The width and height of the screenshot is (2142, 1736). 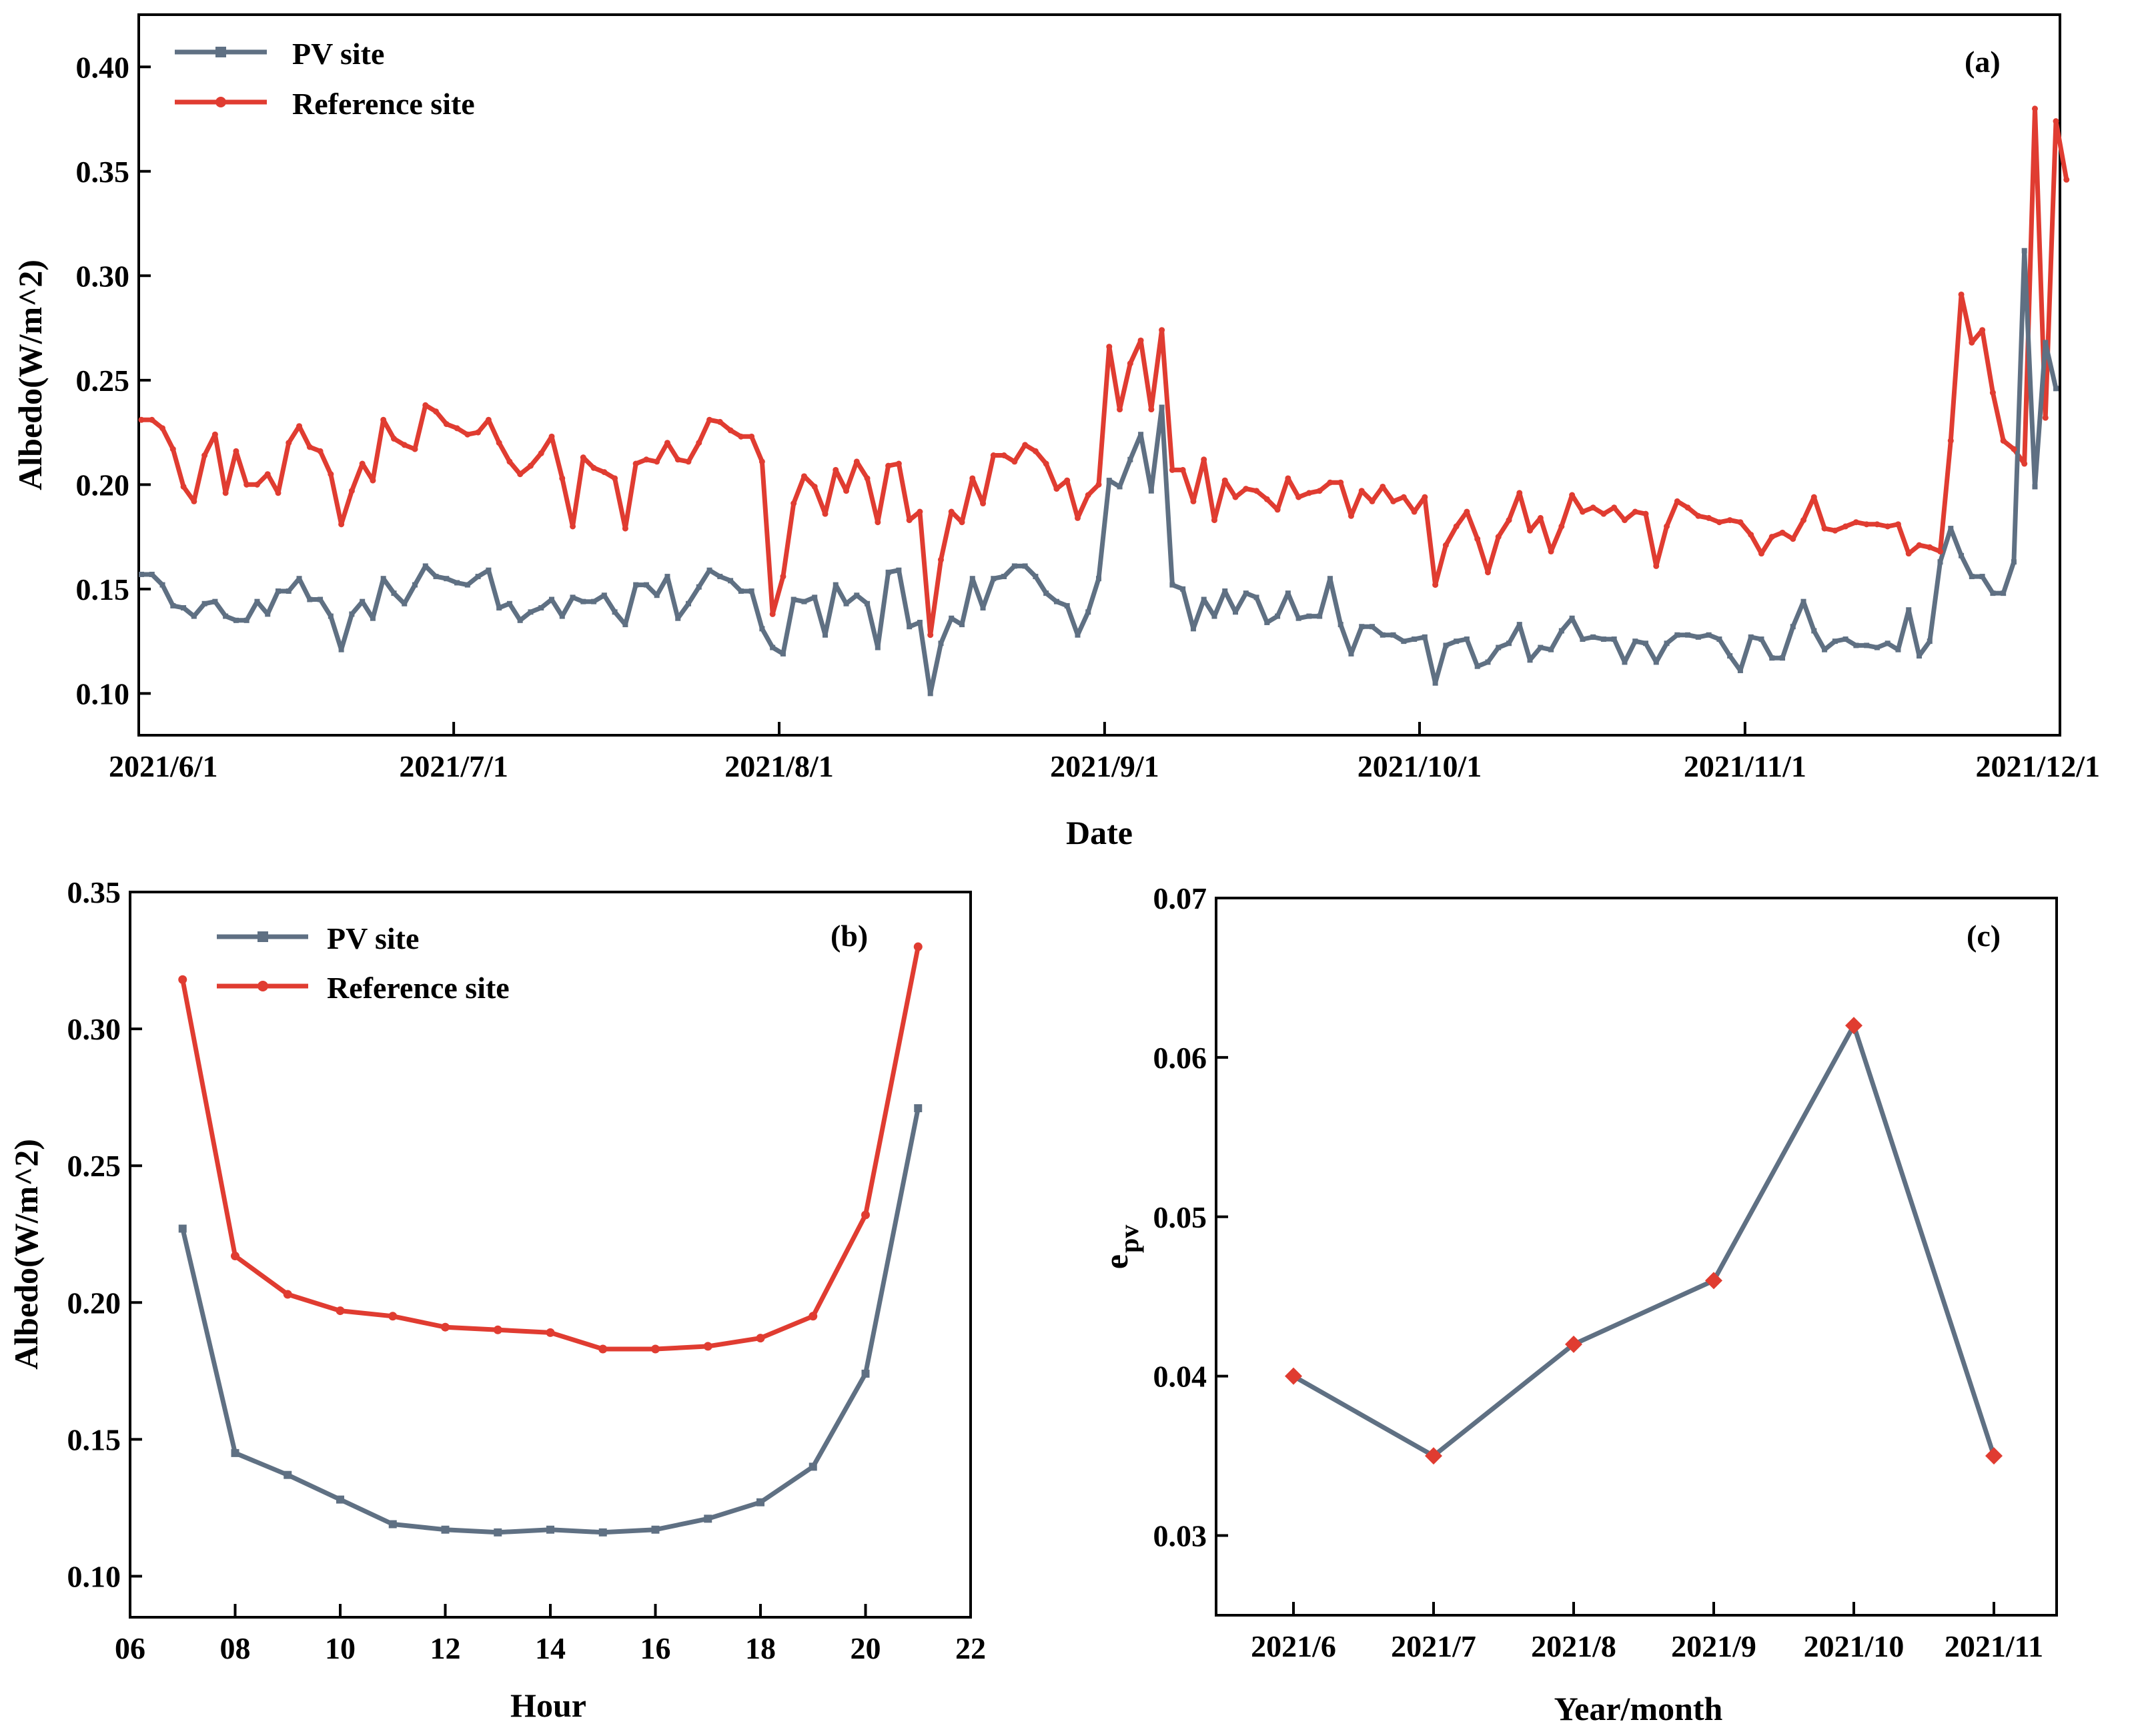 What do you see at coordinates (866, 1648) in the screenshot?
I see `panel-b-xtick-label: 20` at bounding box center [866, 1648].